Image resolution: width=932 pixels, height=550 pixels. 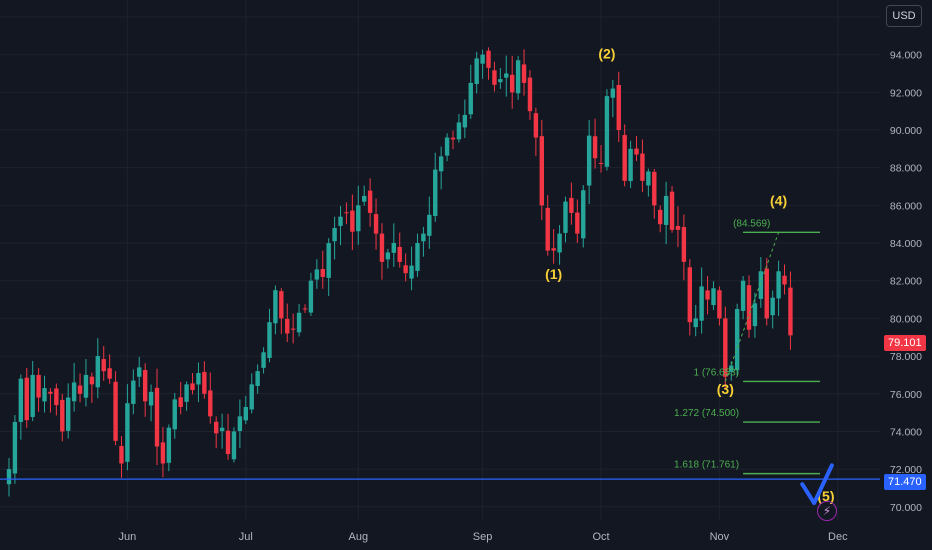 I want to click on fib-level-label: 1.618 (71.761), so click(x=706, y=465).